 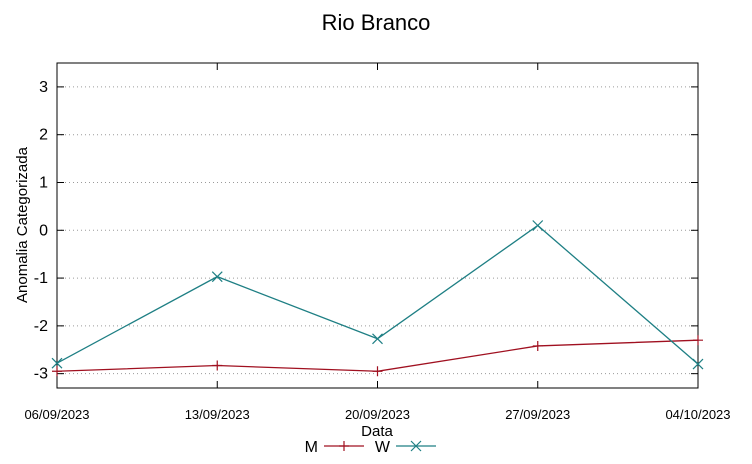 I want to click on x-tick-label: 04/10/2023, so click(x=697, y=414).